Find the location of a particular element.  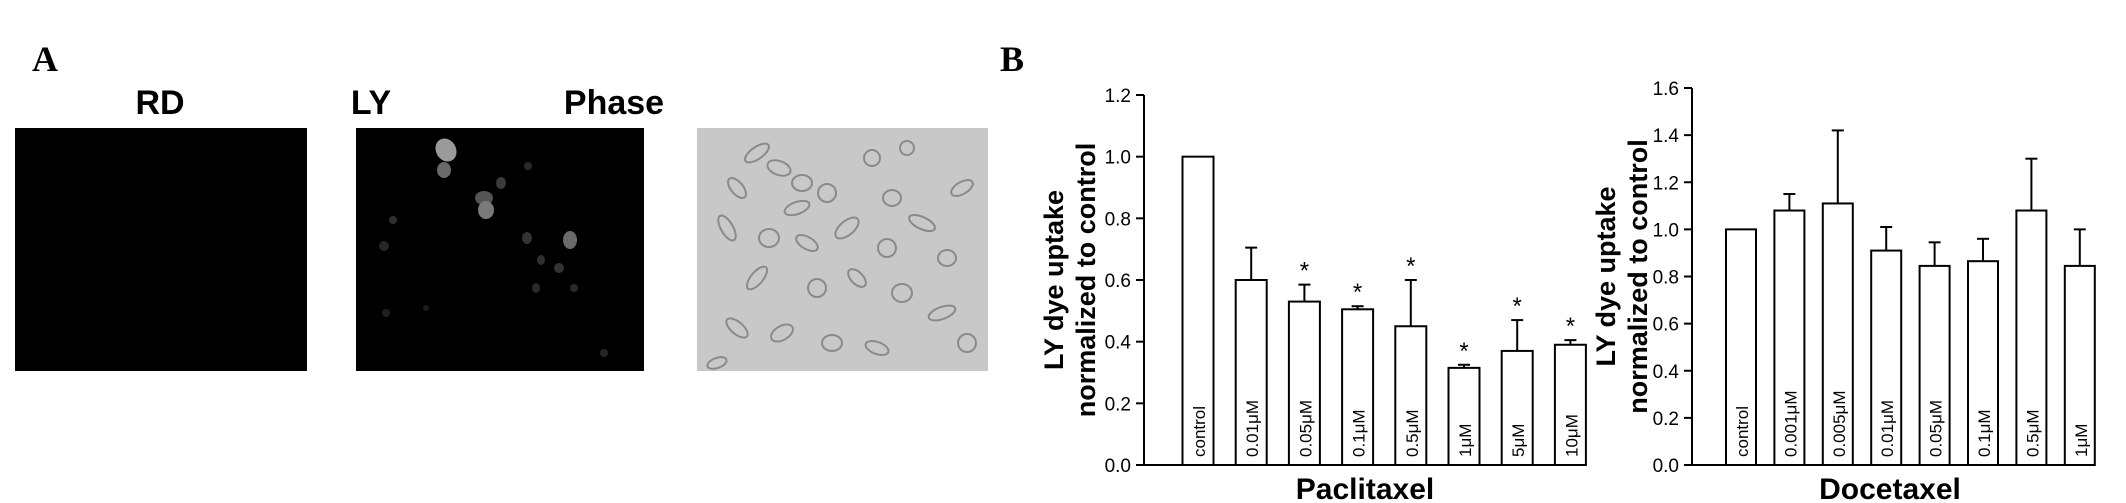

chart1-y-tick-label: 1.2 is located at coordinates (1118, 96).